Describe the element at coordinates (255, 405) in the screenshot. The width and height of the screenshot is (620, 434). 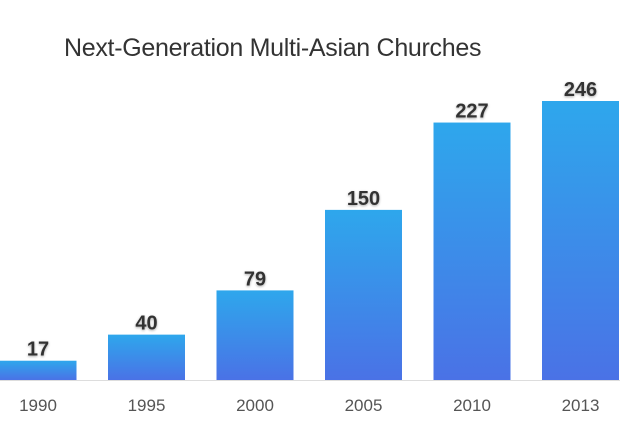
I see `x-tick-label-2000: 2000` at that location.